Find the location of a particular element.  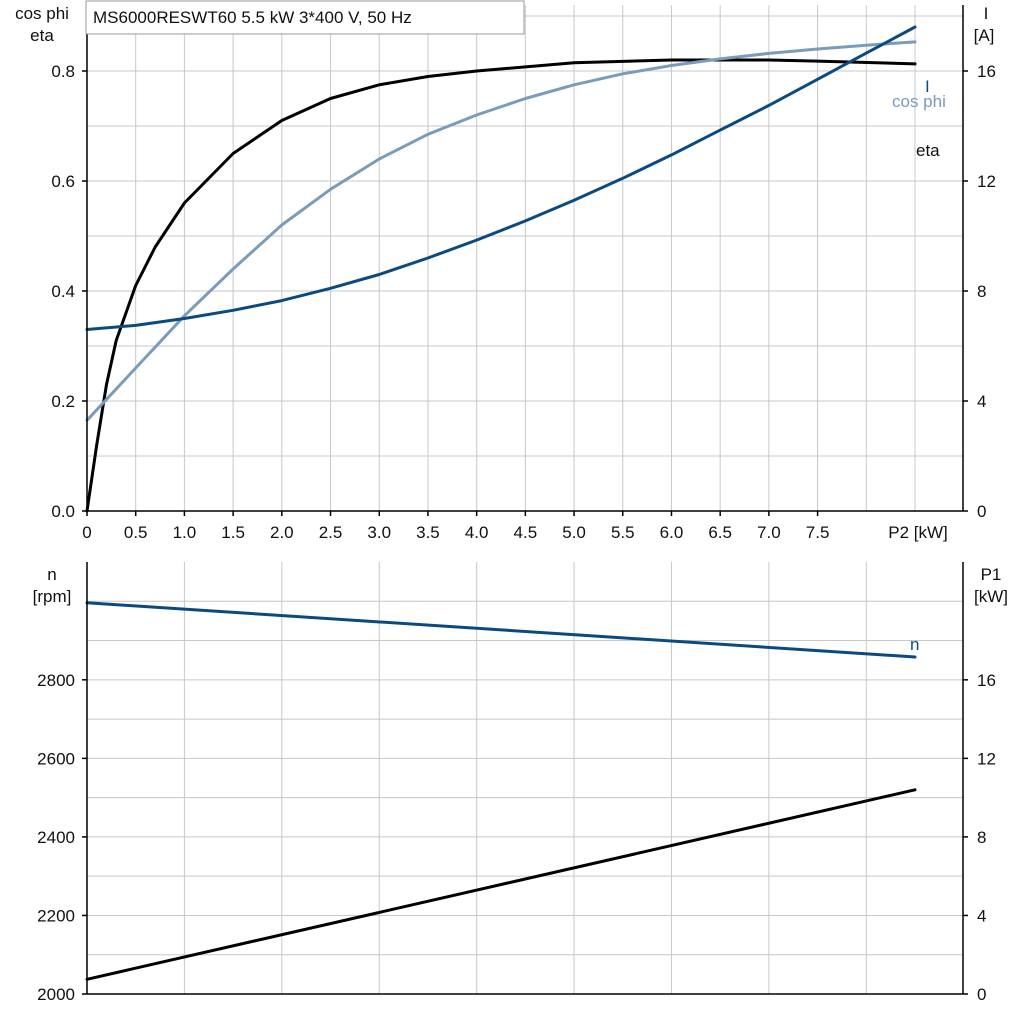

left-axis-label-n: n is located at coordinates (51, 574).